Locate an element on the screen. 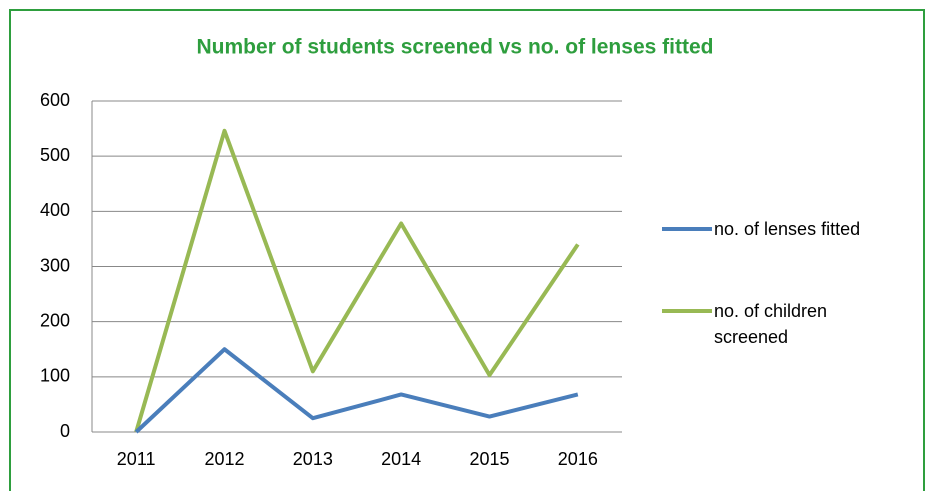 This screenshot has height=491, width=935. x-tick-label: 2014 is located at coordinates (401, 459).